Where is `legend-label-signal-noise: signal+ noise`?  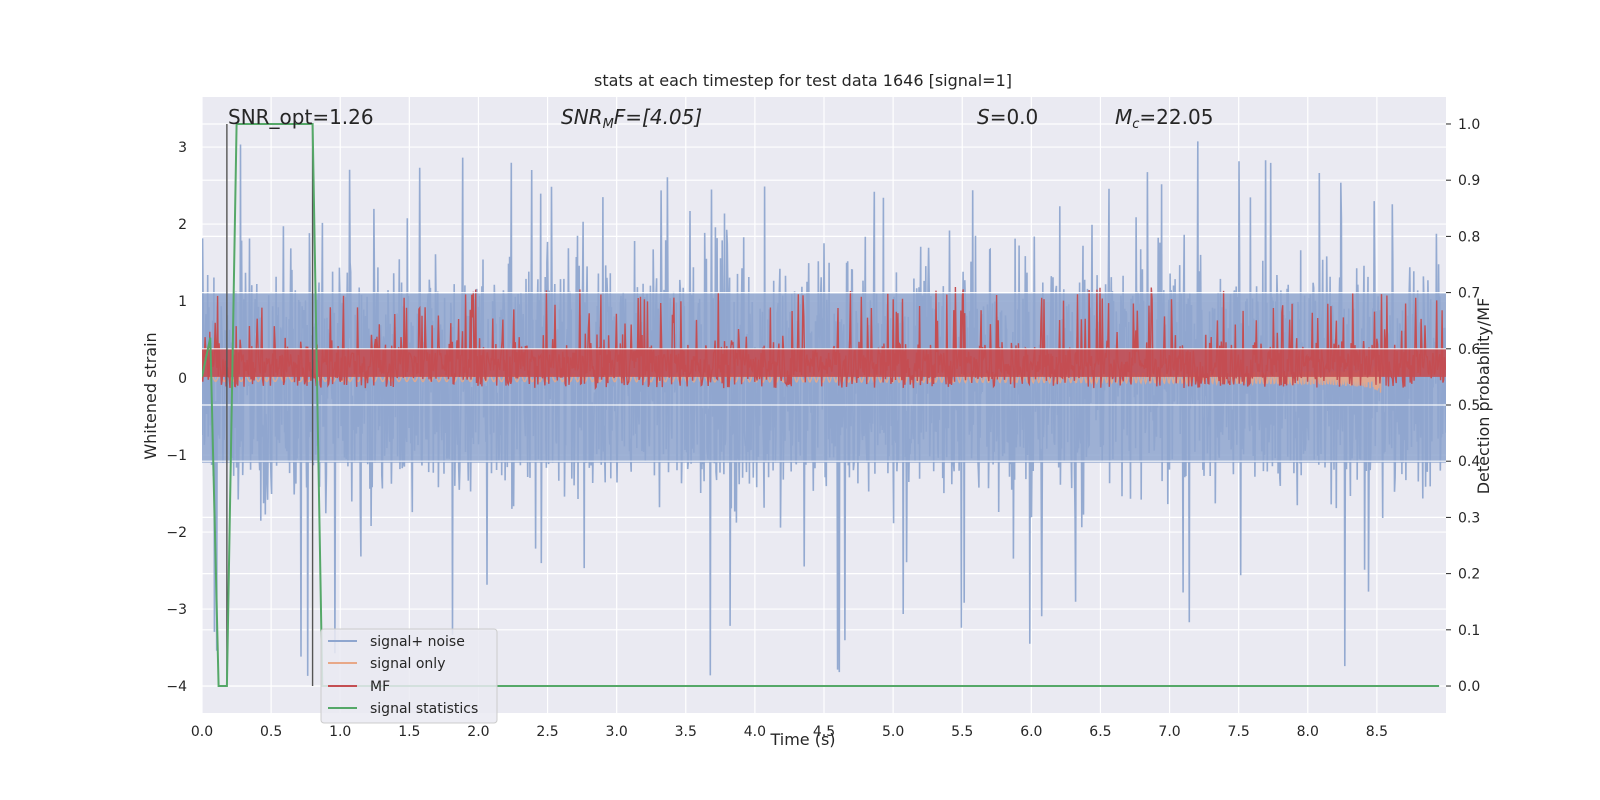
legend-label-signal-noise: signal+ noise is located at coordinates (417, 642).